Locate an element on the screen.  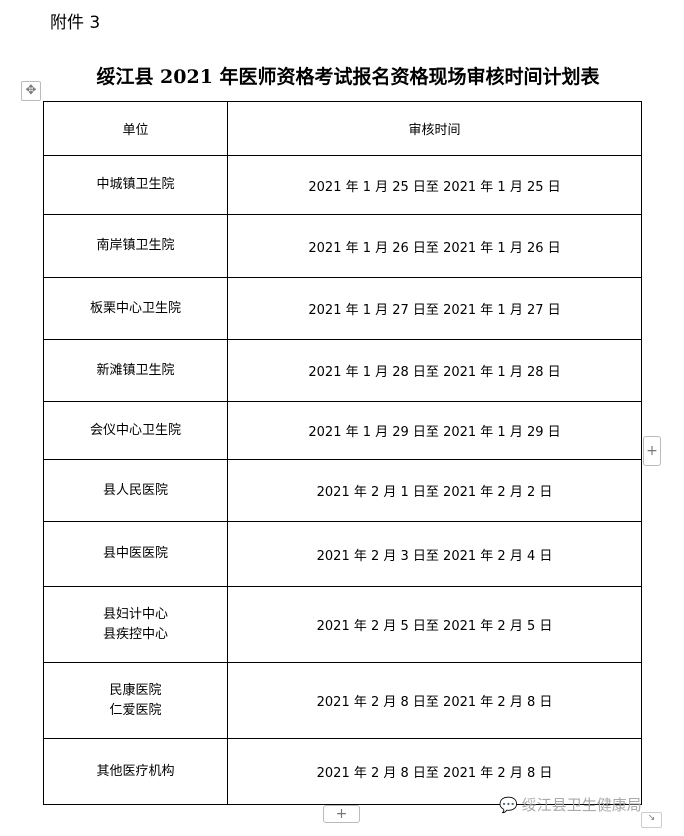
unit-name: 县人民医院 is located at coordinates (135, 490).